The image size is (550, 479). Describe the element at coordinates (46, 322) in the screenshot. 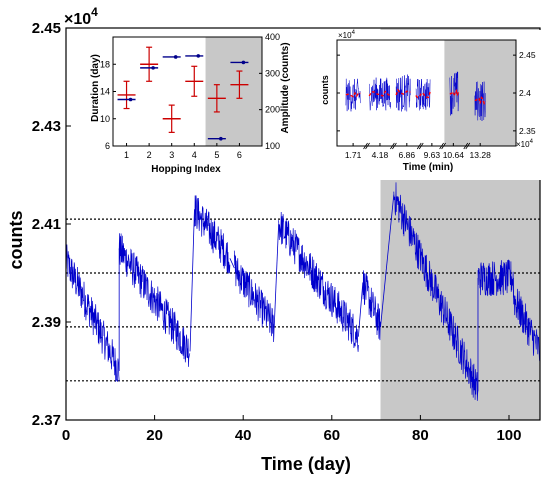

I see `y-tick-label: 2.39` at that location.